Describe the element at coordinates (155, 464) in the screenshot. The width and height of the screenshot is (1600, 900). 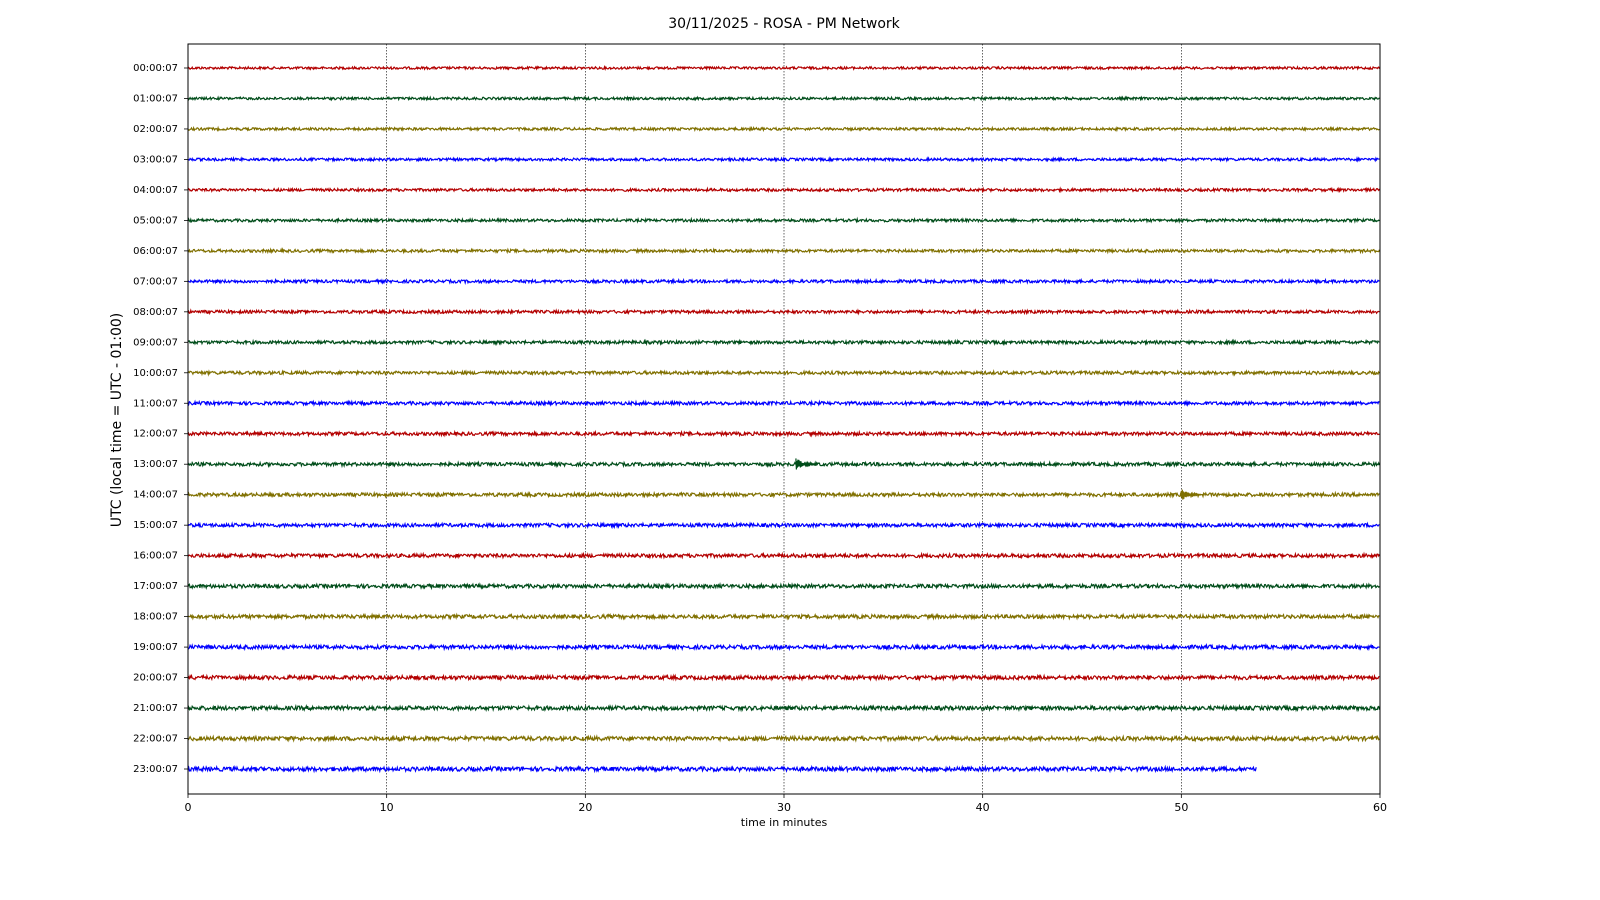
I see `y-tick-label: 13:00:07` at that location.